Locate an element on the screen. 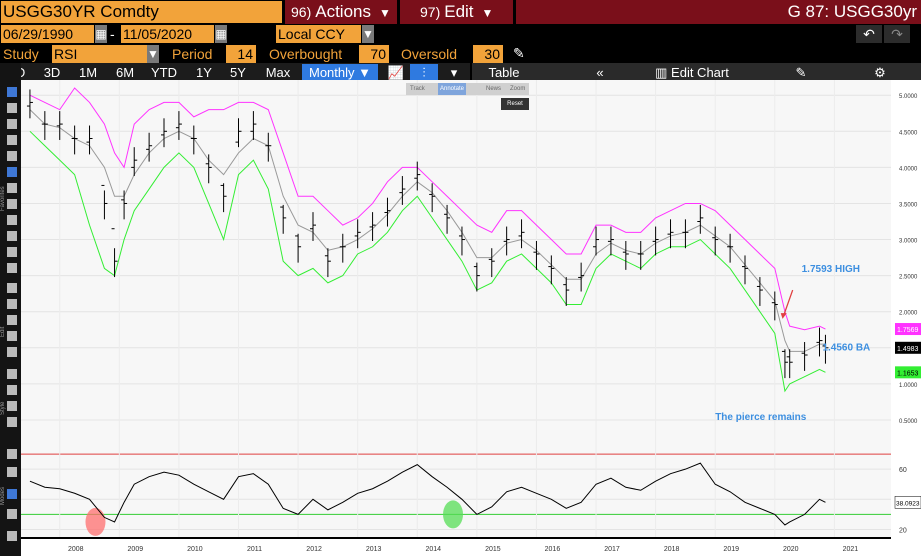 This screenshot has height=556, width=921. zoom-button: Zoom is located at coordinates (518, 89).